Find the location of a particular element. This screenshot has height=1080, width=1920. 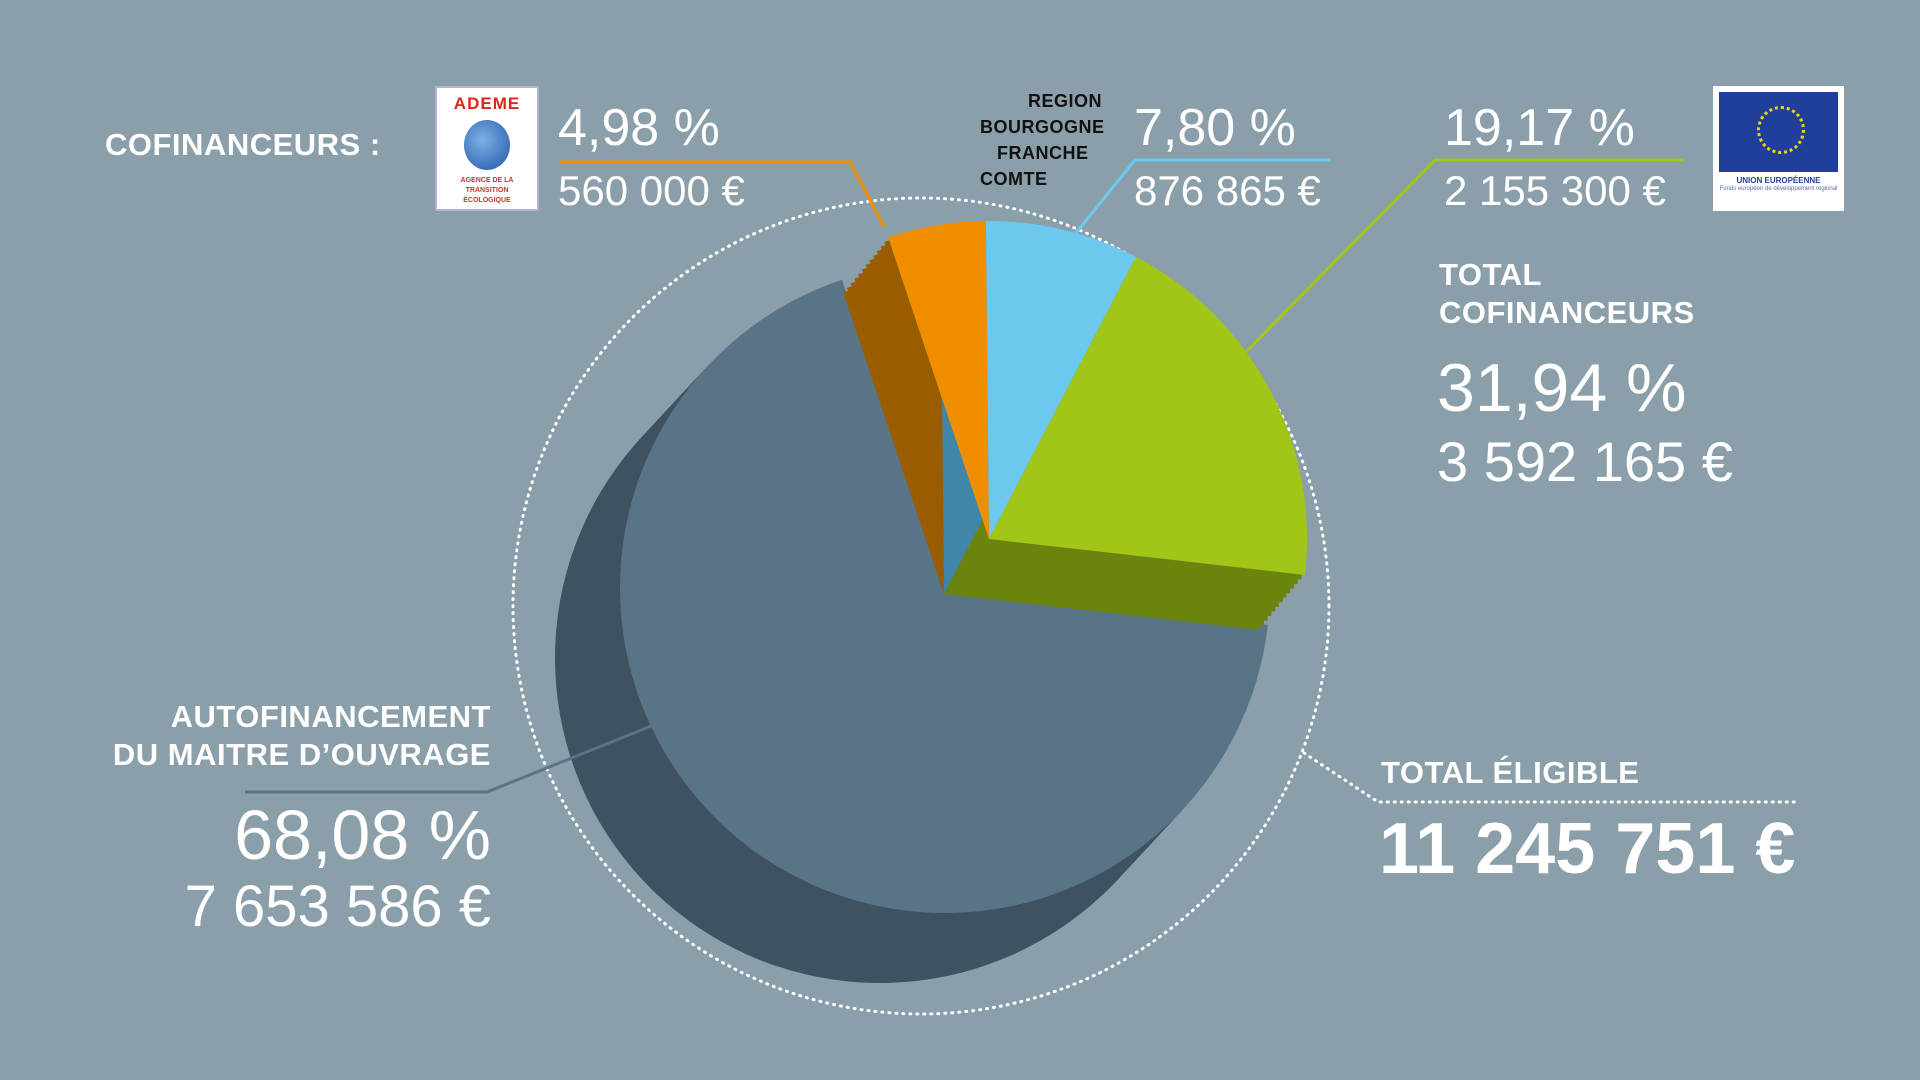

ademe-logo: ADEME AGENCE DE LA TRANSITION ÉCOLOGIQUE is located at coordinates (487, 148).